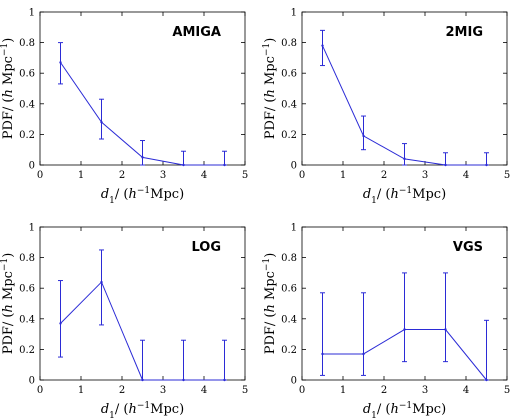  Describe the element at coordinates (465, 32) in the screenshot. I see `panel-title: 2MIG` at that location.